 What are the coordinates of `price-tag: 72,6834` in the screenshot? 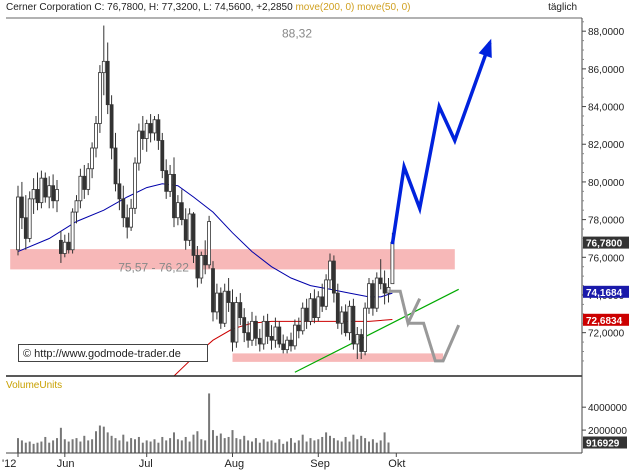 It's located at (606, 320).